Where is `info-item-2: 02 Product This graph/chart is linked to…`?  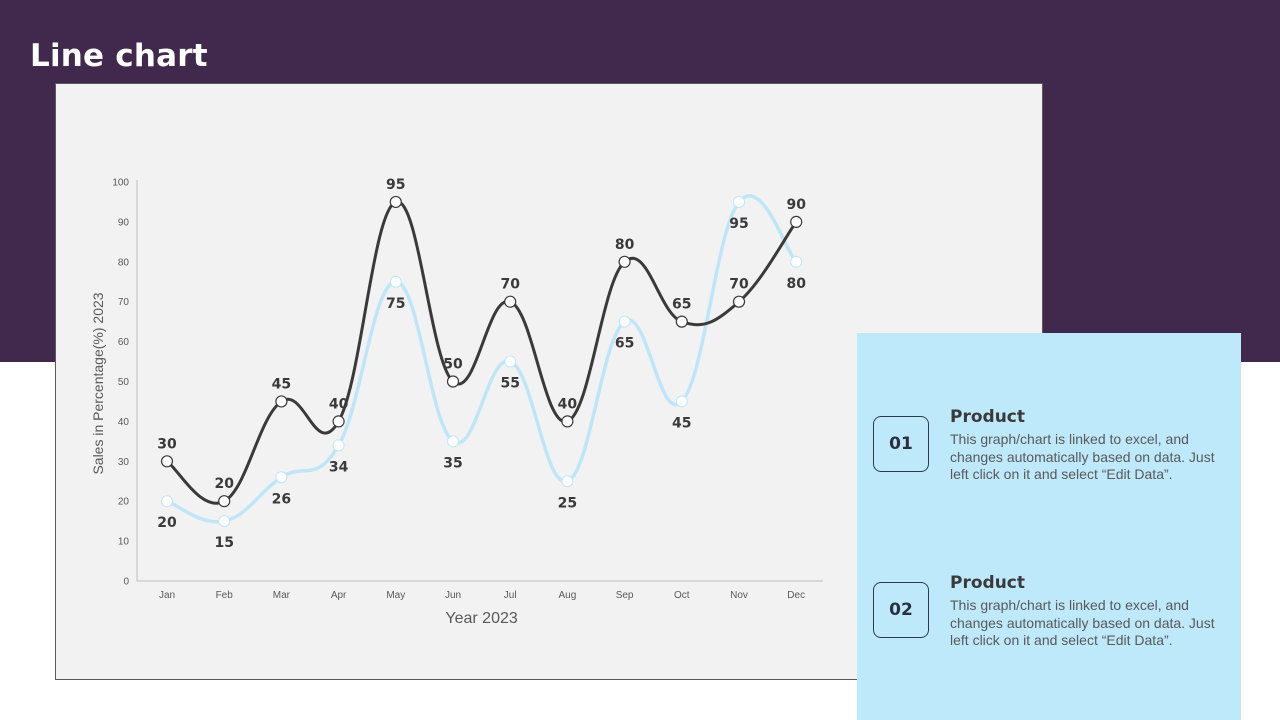
info-item-2: 02 Product This graph/chart is linked to… is located at coordinates (1049, 621).